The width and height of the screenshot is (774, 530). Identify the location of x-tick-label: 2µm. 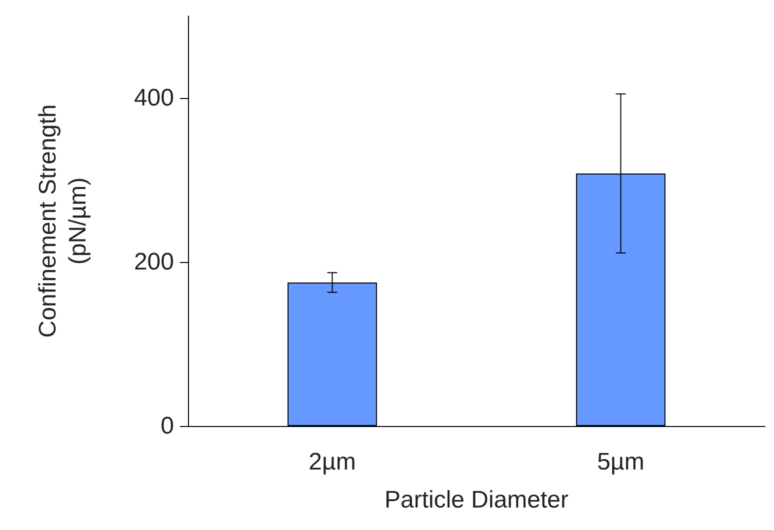
(332, 462).